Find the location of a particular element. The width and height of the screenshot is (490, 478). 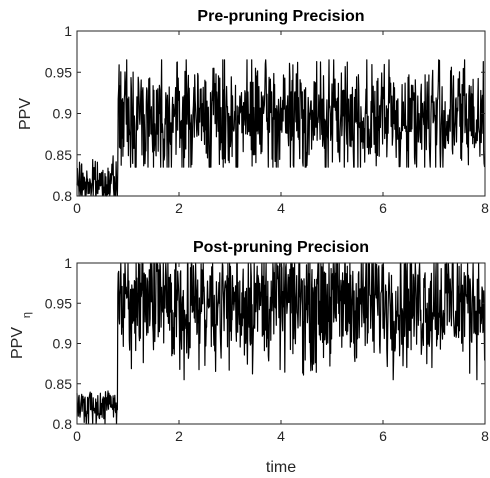

x-tick-label-bottom: 4 is located at coordinates (281, 436).